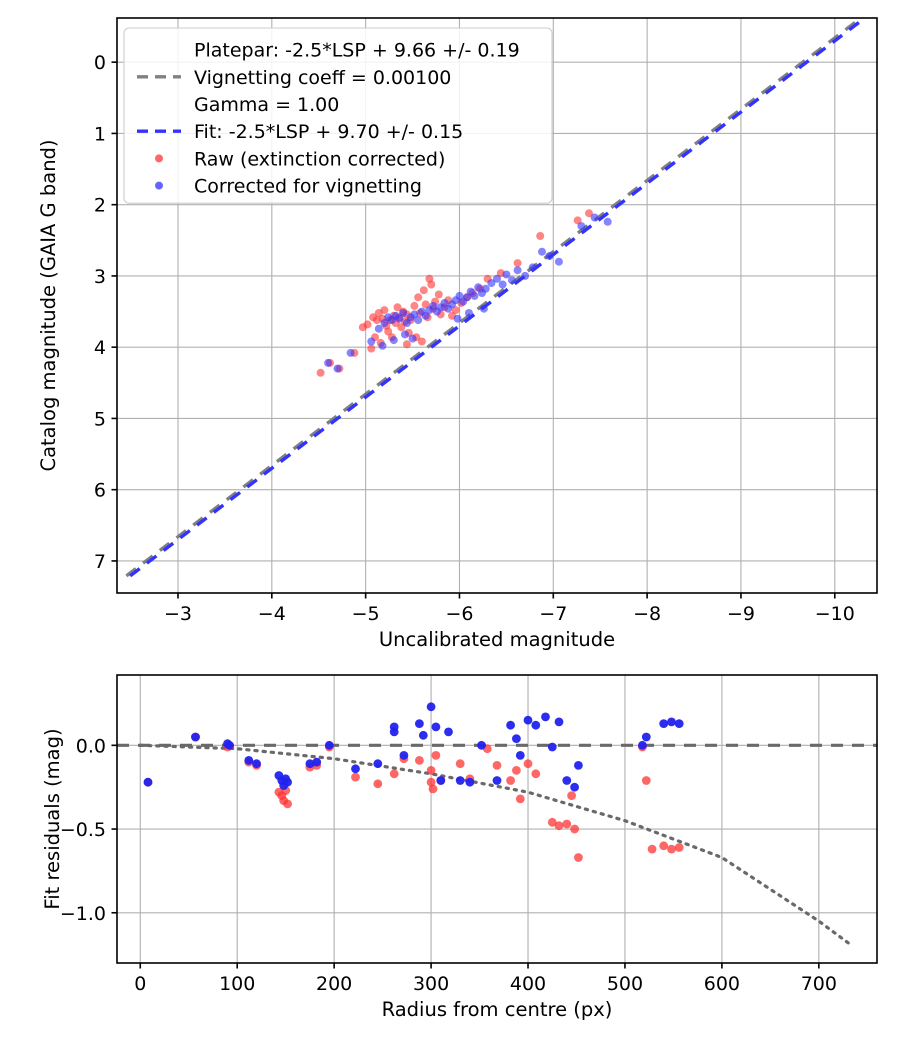 This screenshot has height=1050, width=900. I want to click on x-tick-label: −7, so click(553, 614).